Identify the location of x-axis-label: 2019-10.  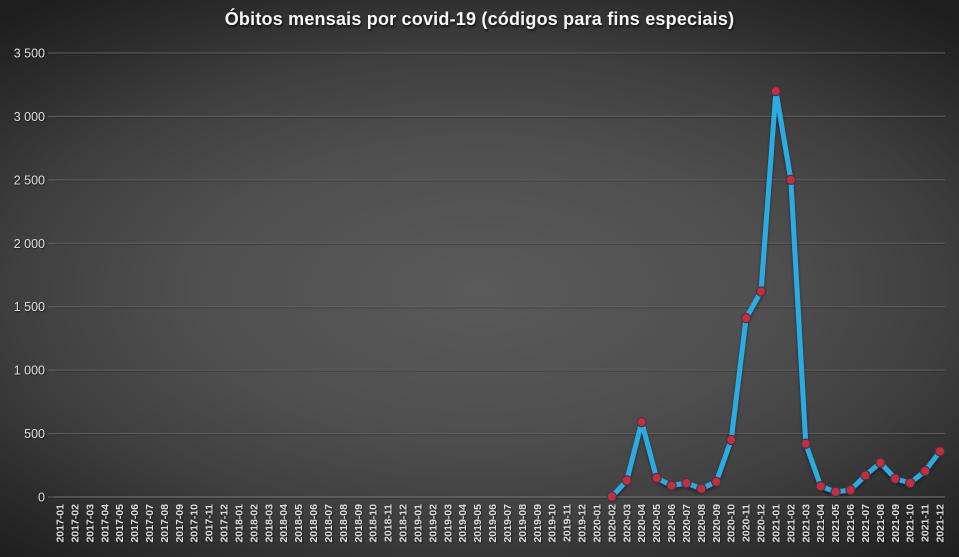
(553, 523).